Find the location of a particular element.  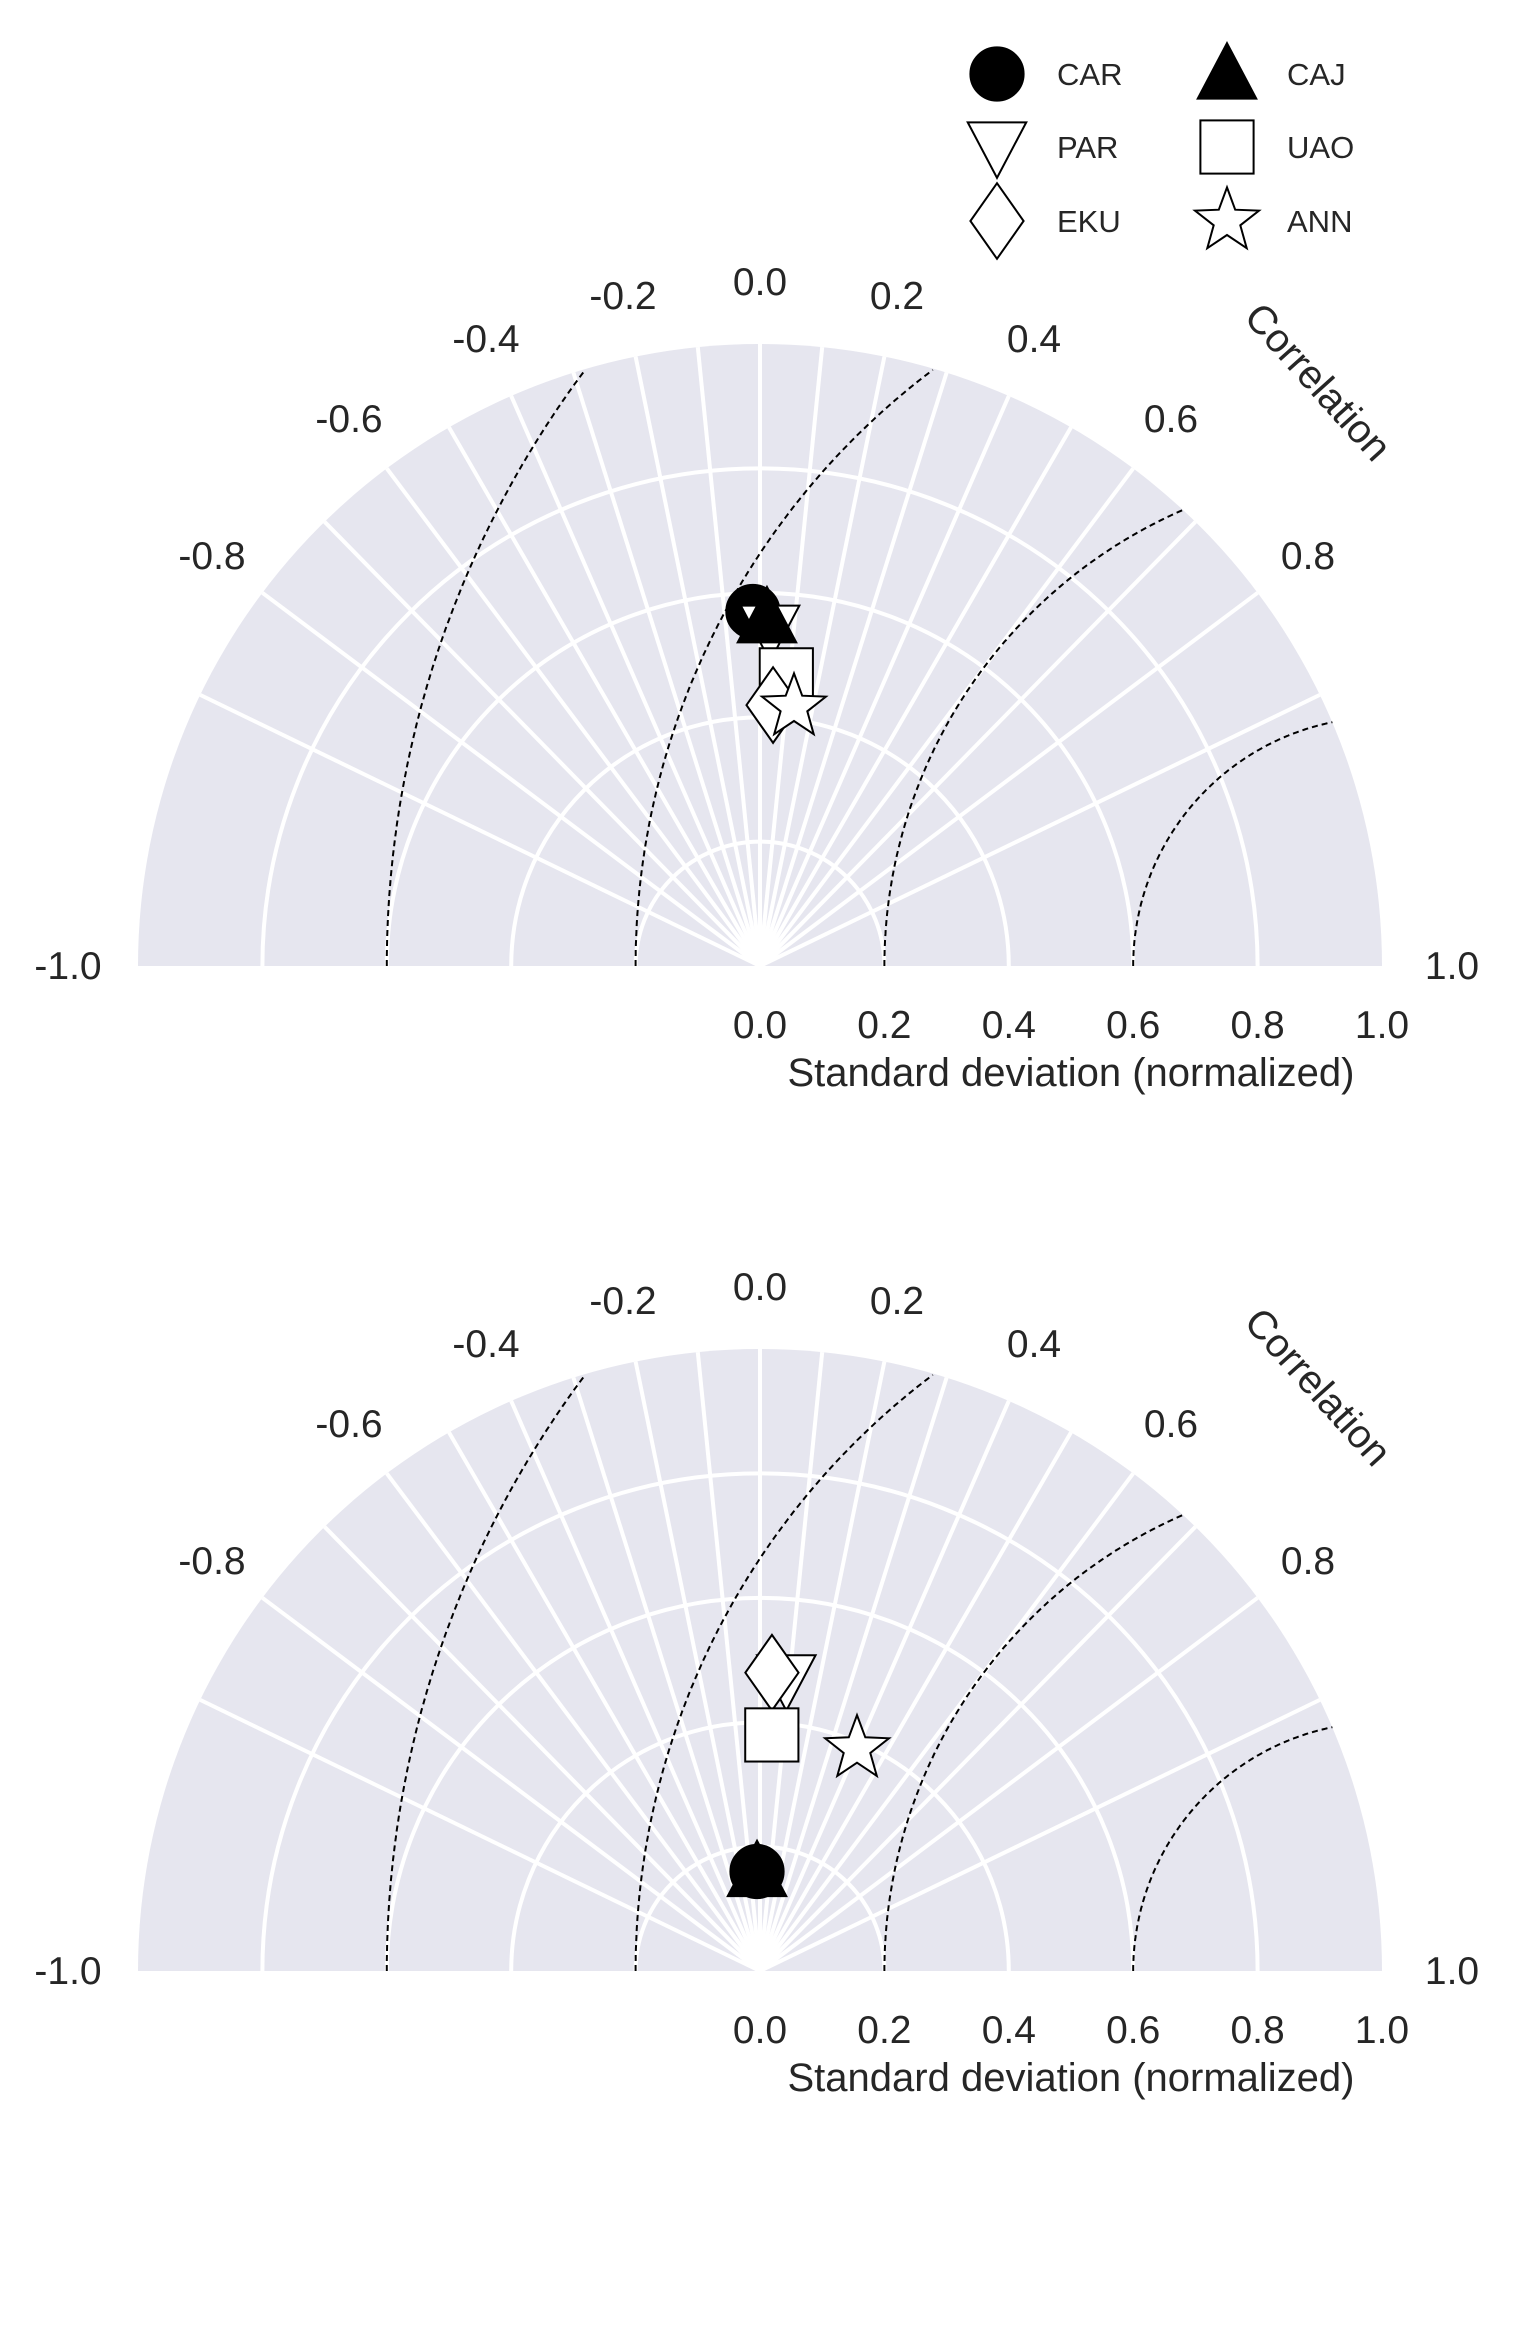

correlation-tick-label: -0.4 is located at coordinates (485, 1344).